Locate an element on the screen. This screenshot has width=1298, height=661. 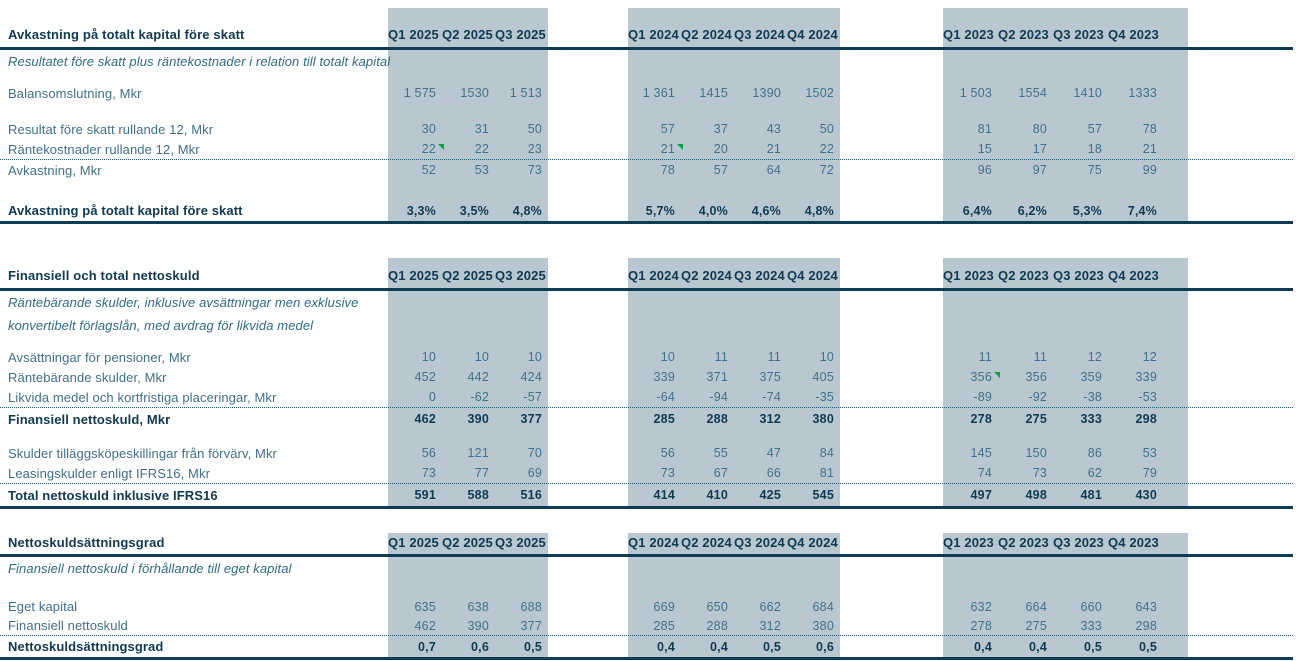
value-cell: 86 is located at coordinates (1094, 453).